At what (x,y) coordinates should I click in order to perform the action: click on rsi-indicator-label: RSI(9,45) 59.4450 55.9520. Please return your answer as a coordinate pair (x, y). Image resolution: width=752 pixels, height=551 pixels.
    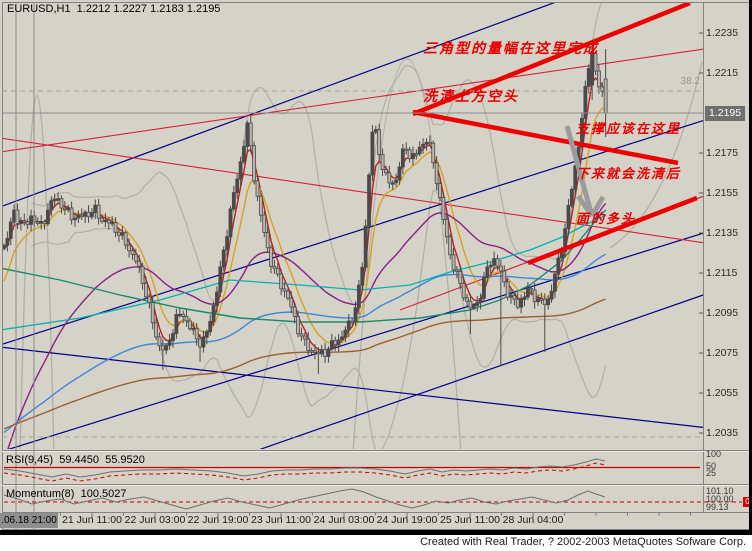
    Looking at the image, I should click on (75, 460).